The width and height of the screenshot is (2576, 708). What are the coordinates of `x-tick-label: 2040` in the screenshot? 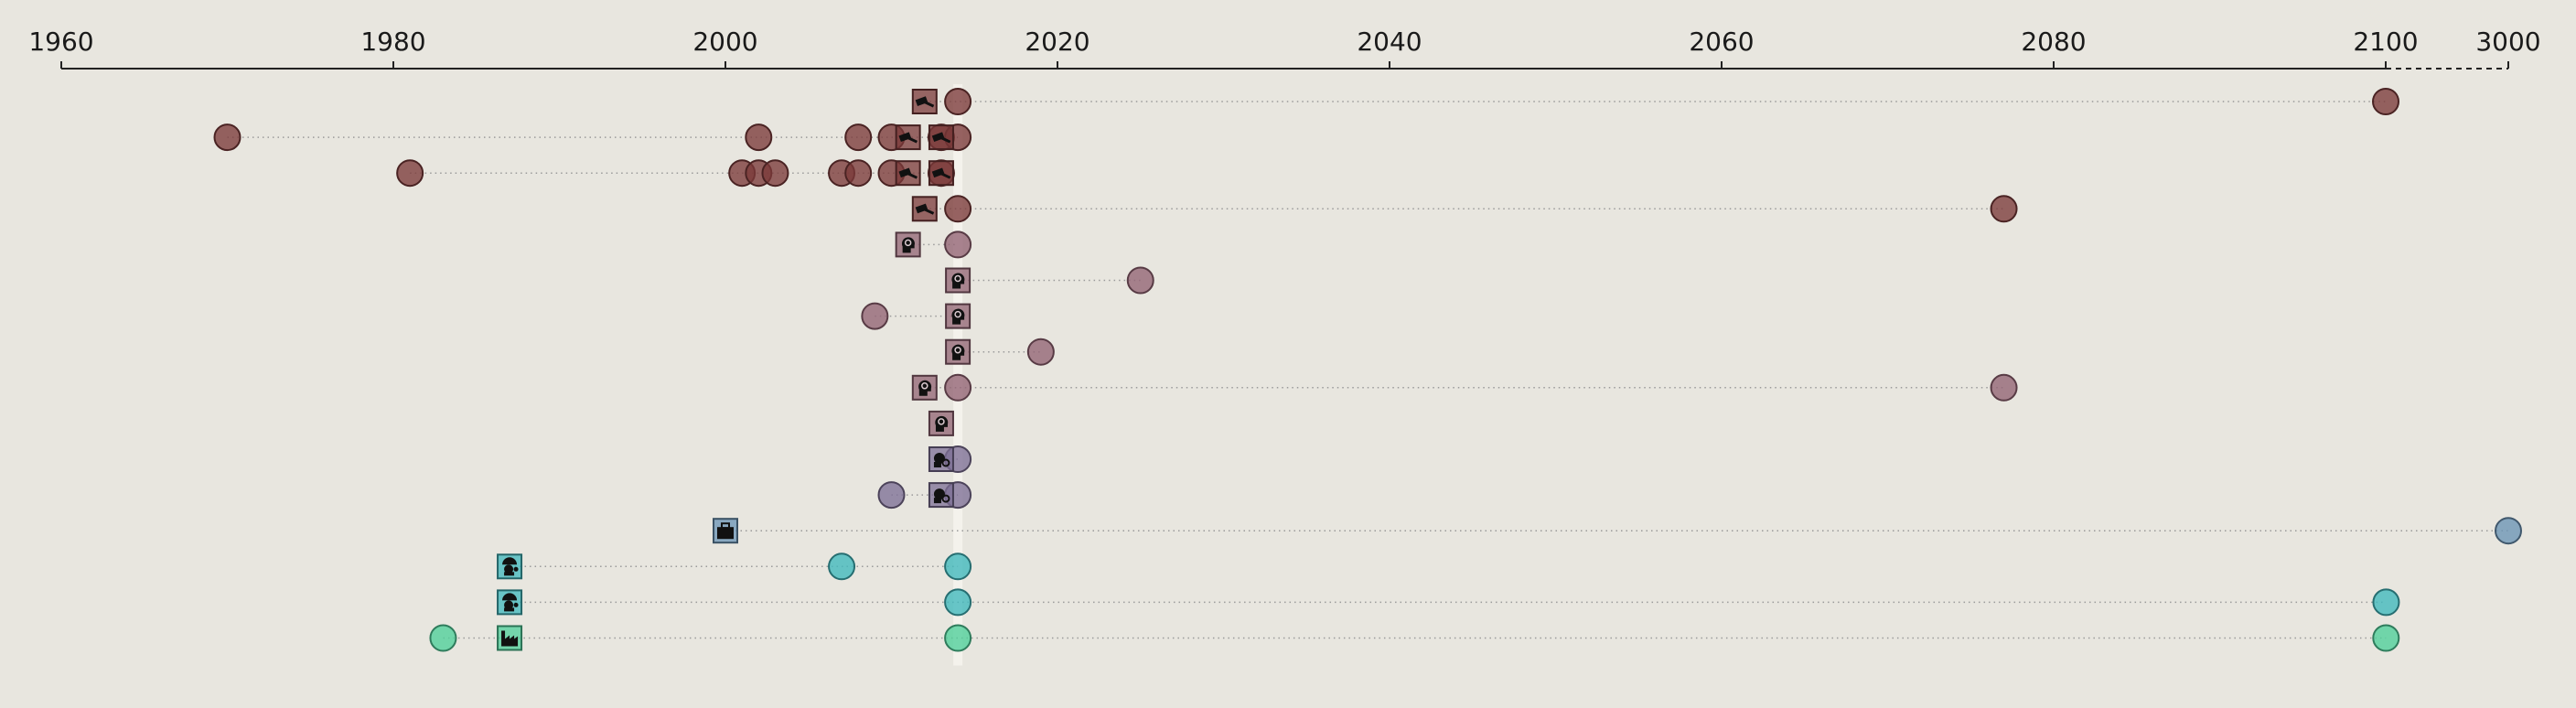 It's located at (1389, 42).